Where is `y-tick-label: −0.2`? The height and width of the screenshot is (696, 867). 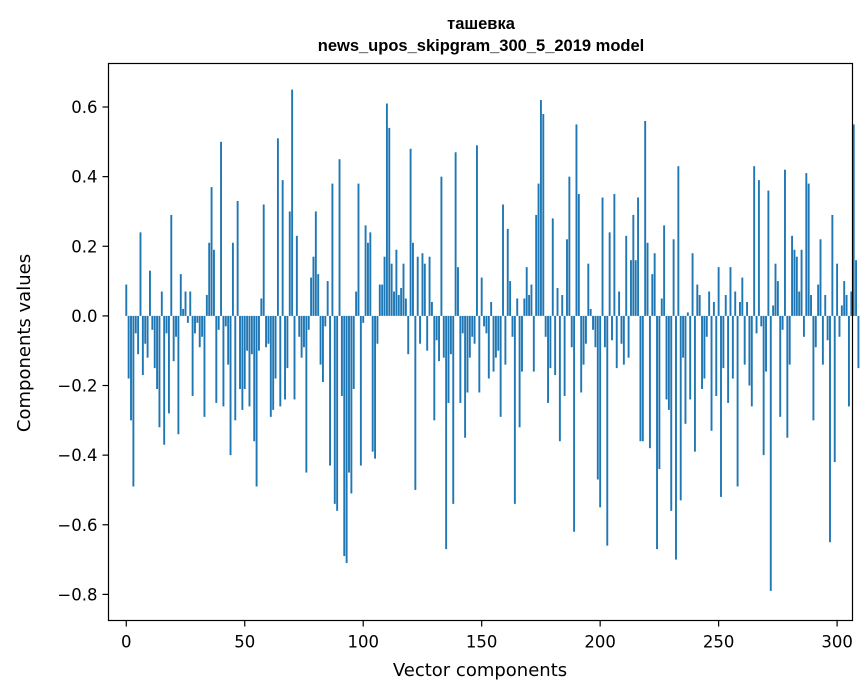
y-tick-label: −0.2 is located at coordinates (77, 386).